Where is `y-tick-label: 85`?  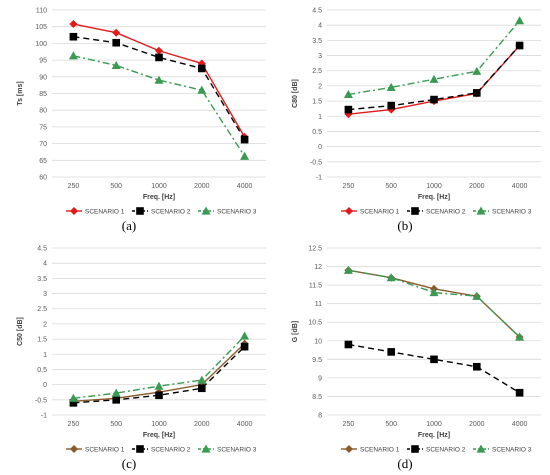 y-tick-label: 85 is located at coordinates (43, 94).